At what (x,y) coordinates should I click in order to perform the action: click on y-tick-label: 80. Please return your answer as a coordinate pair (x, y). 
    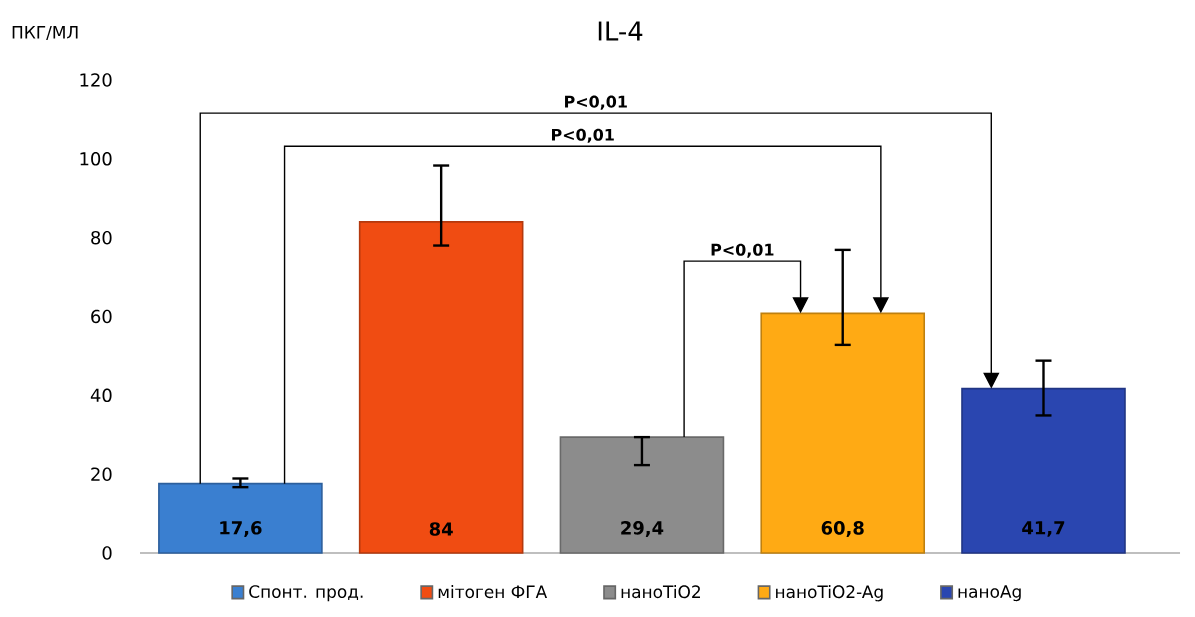
    Looking at the image, I should click on (101, 237).